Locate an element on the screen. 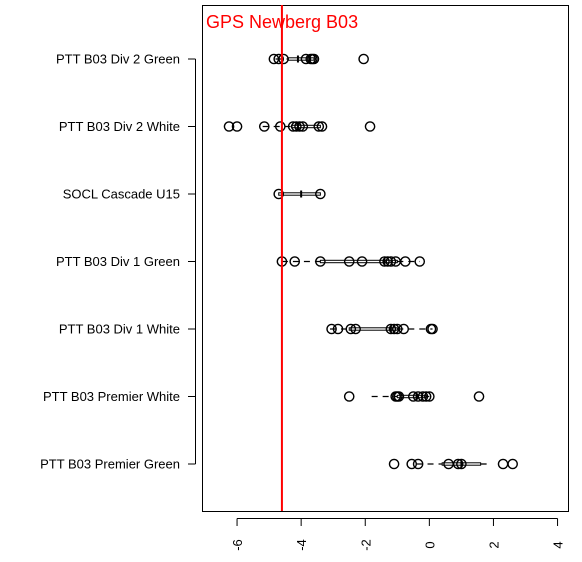 The height and width of the screenshot is (562, 582). category-label: PTT B03 Div 1 White is located at coordinates (119, 329).